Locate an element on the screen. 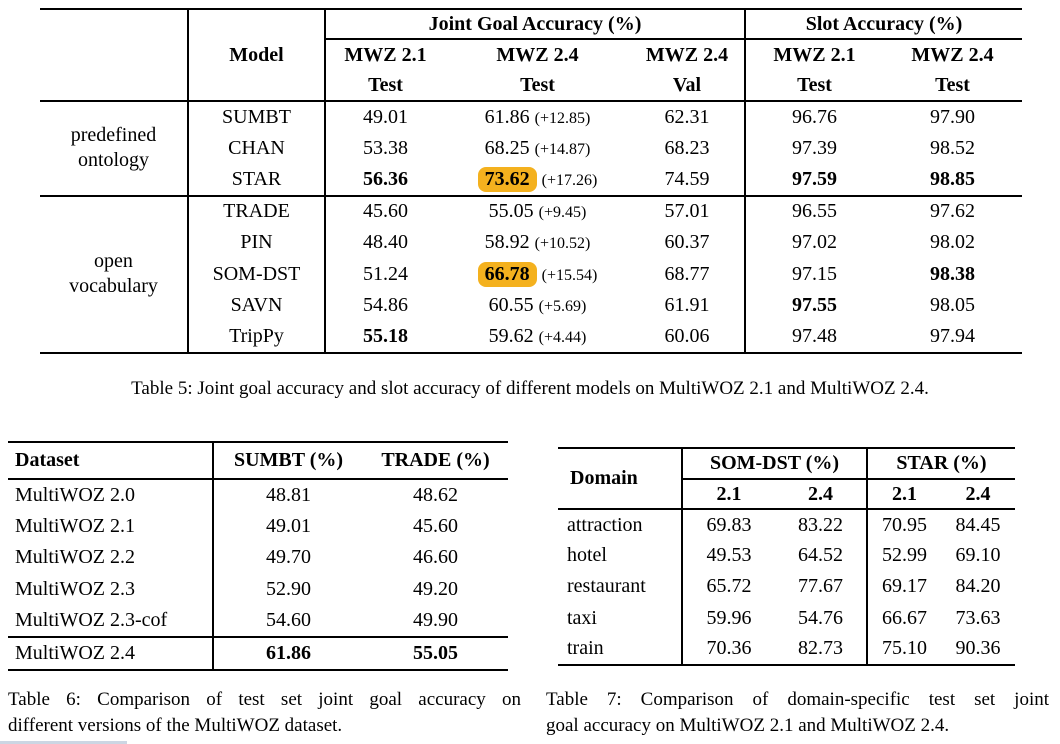  value-cell: 97.90 is located at coordinates (952, 117).